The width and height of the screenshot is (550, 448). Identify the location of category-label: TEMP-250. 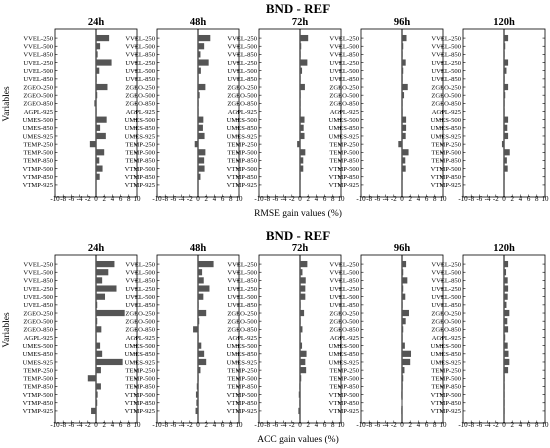
(344, 370).